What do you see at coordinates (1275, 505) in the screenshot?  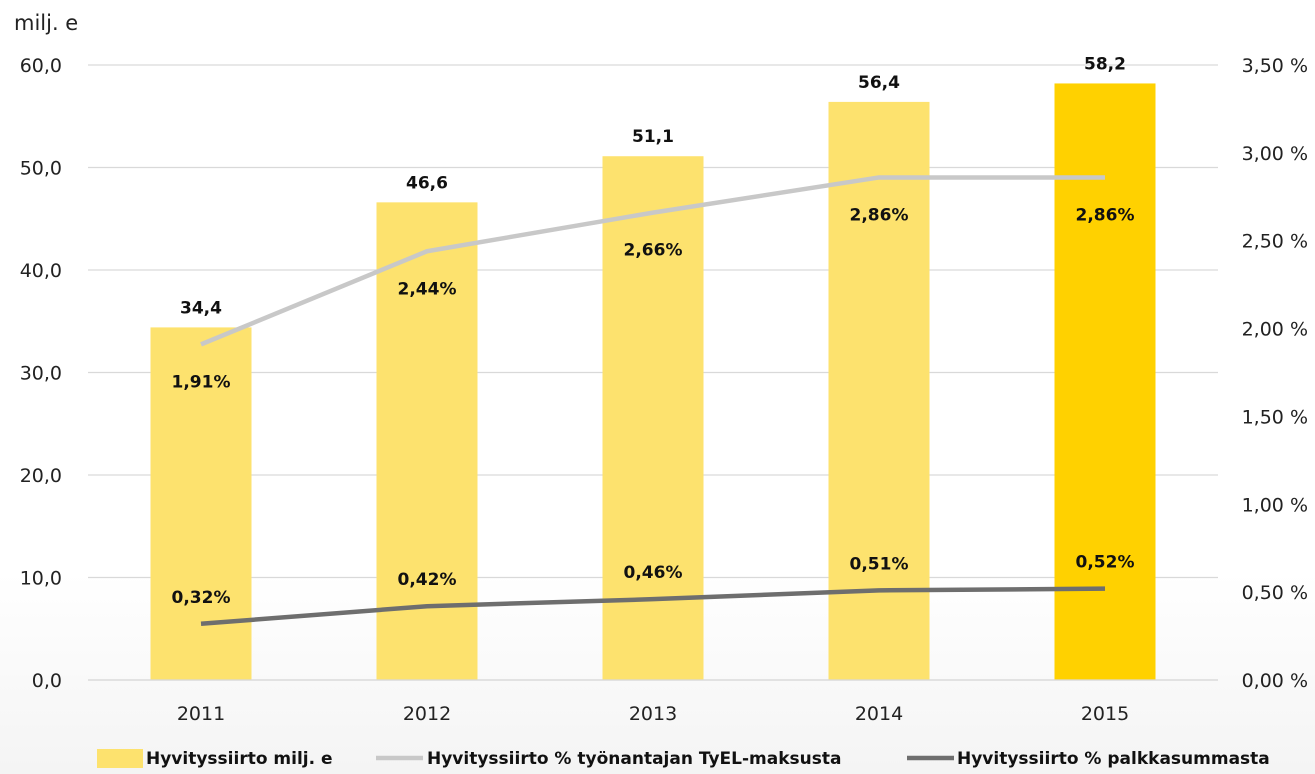 I see `right-tick-label: 1,00 %` at bounding box center [1275, 505].